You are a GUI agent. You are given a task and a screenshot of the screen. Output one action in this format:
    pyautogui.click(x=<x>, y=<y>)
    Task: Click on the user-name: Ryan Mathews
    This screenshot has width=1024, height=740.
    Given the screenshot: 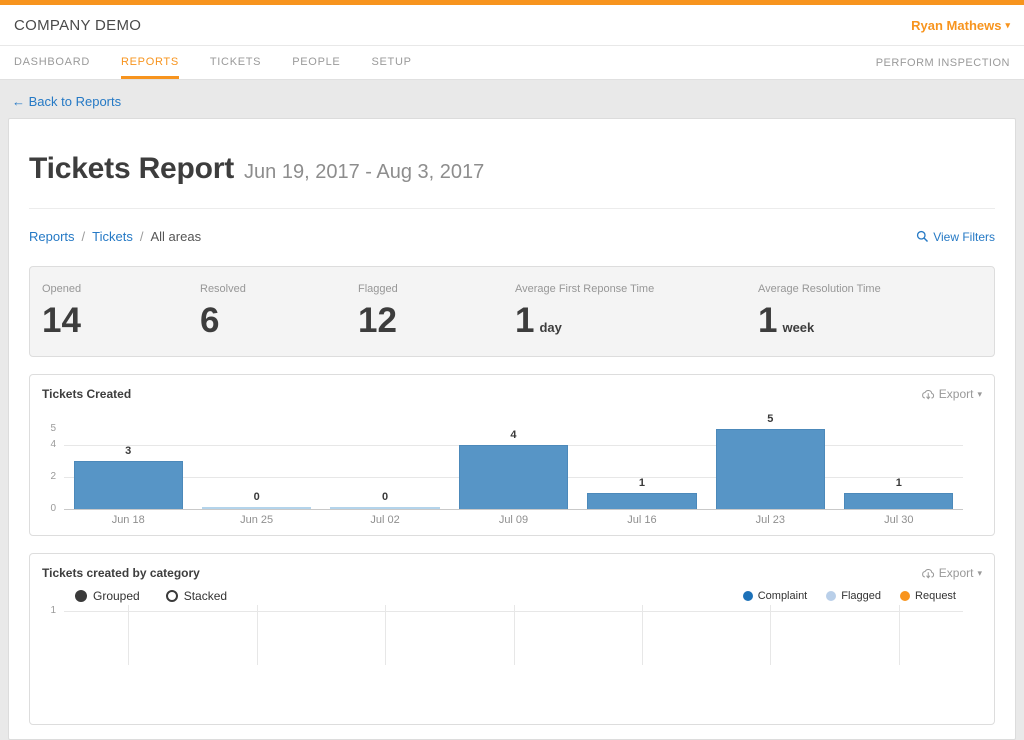 What is the action you would take?
    pyautogui.click(x=956, y=25)
    